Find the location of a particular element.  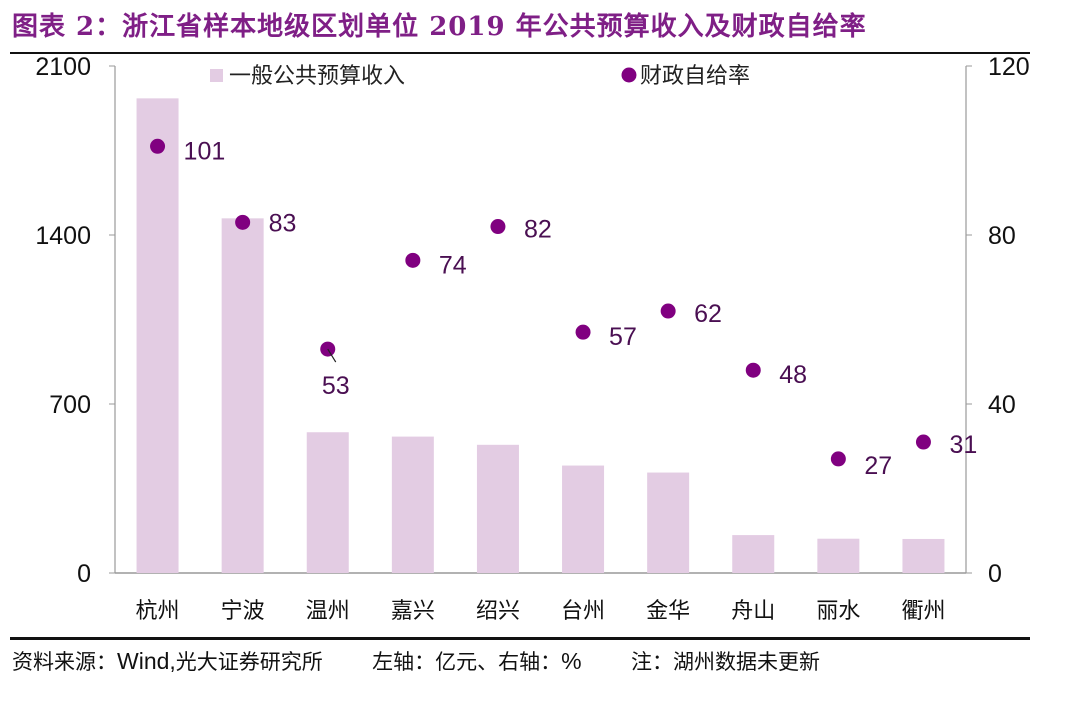

data-note: 注：湖州数据未更新 is located at coordinates (725, 662).